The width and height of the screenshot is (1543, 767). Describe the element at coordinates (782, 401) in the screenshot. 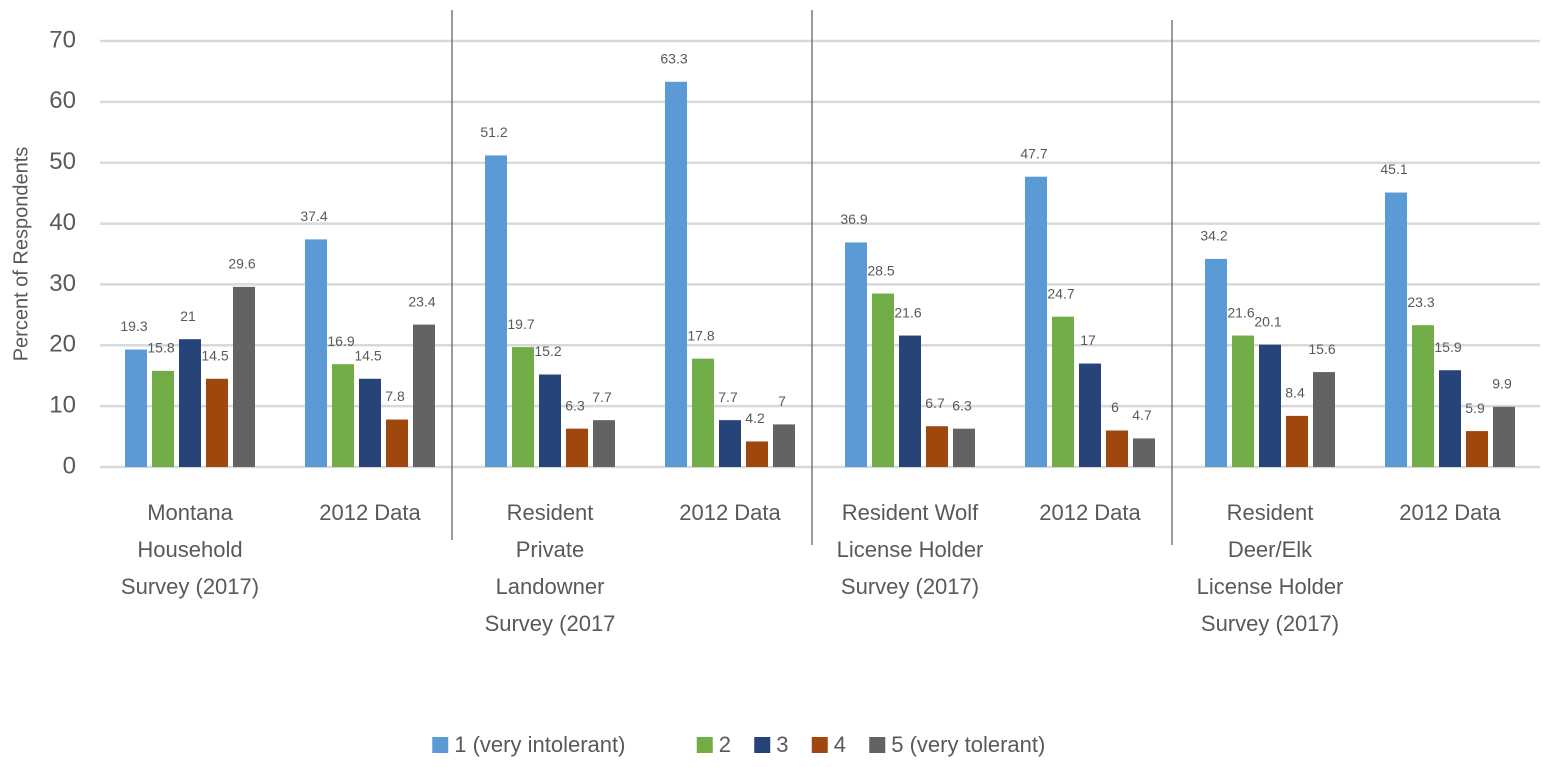

I see `data-label: 7` at that location.